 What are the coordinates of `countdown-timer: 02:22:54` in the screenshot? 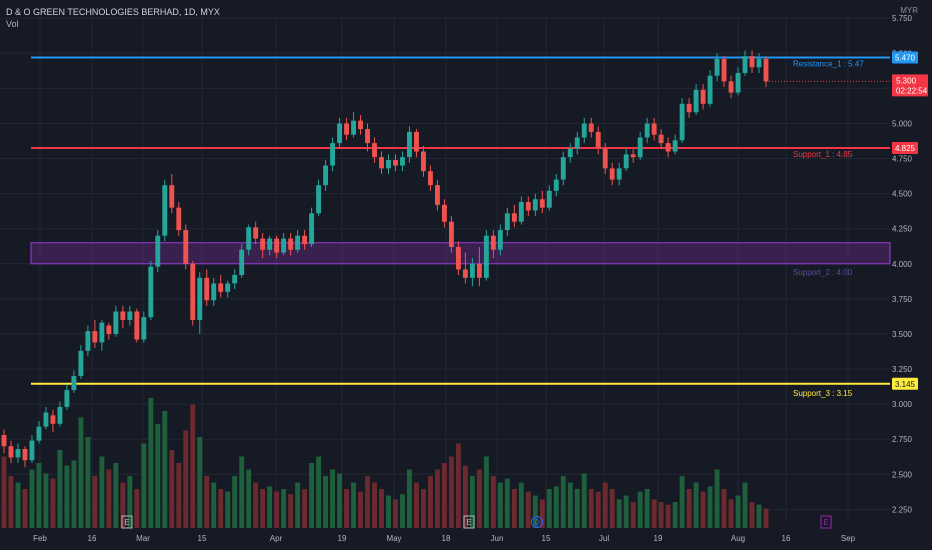 It's located at (912, 90).